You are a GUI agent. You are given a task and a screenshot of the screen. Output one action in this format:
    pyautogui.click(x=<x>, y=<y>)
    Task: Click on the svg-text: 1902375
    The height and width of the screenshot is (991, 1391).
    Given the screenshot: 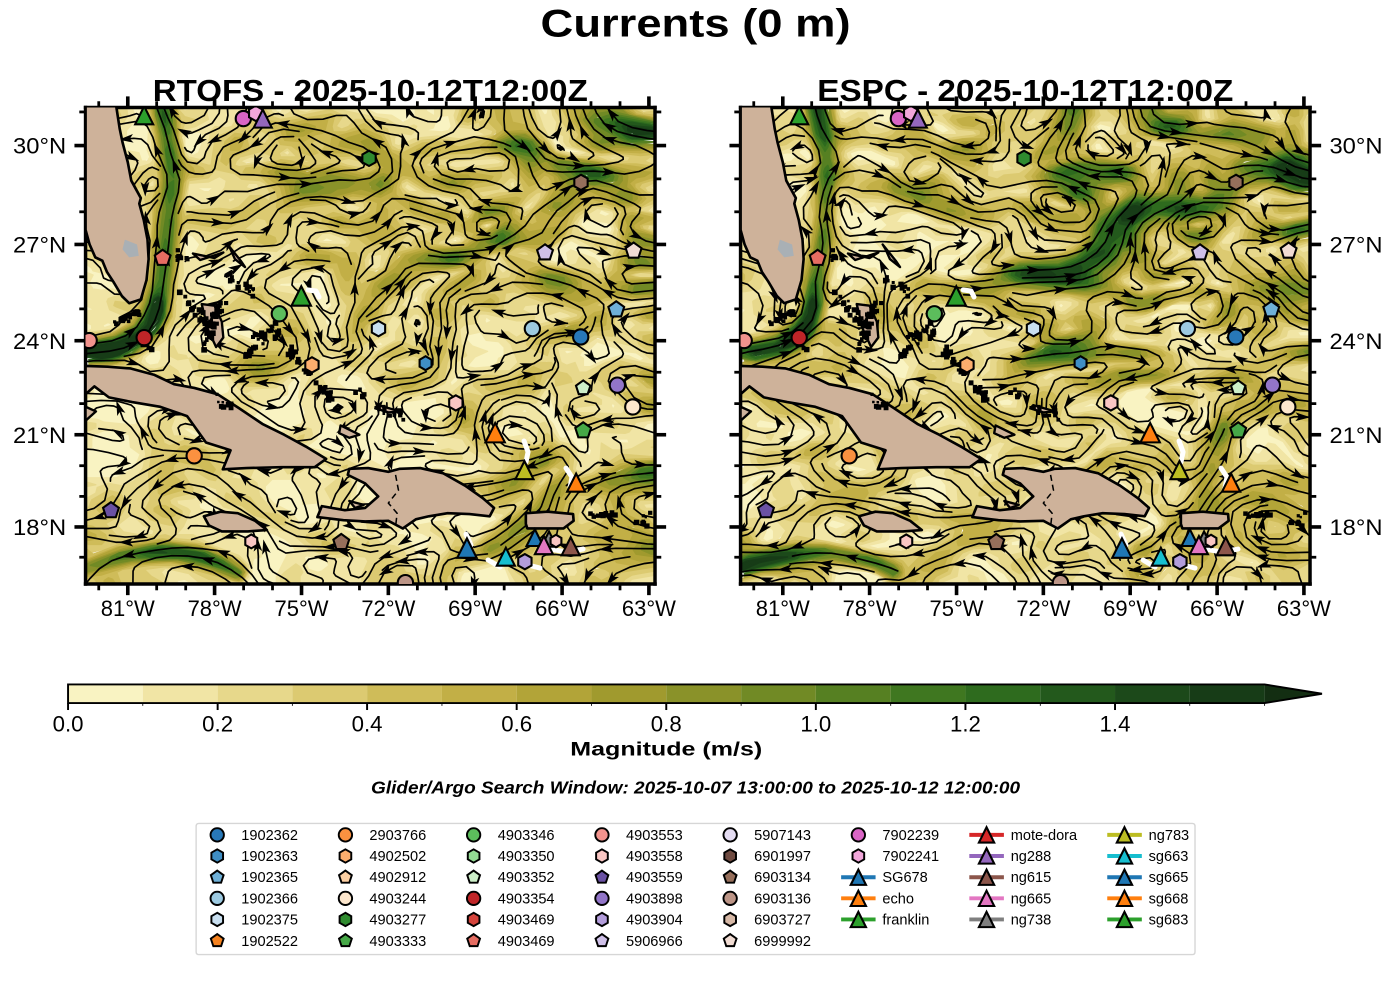 What is the action you would take?
    pyautogui.click(x=269, y=921)
    